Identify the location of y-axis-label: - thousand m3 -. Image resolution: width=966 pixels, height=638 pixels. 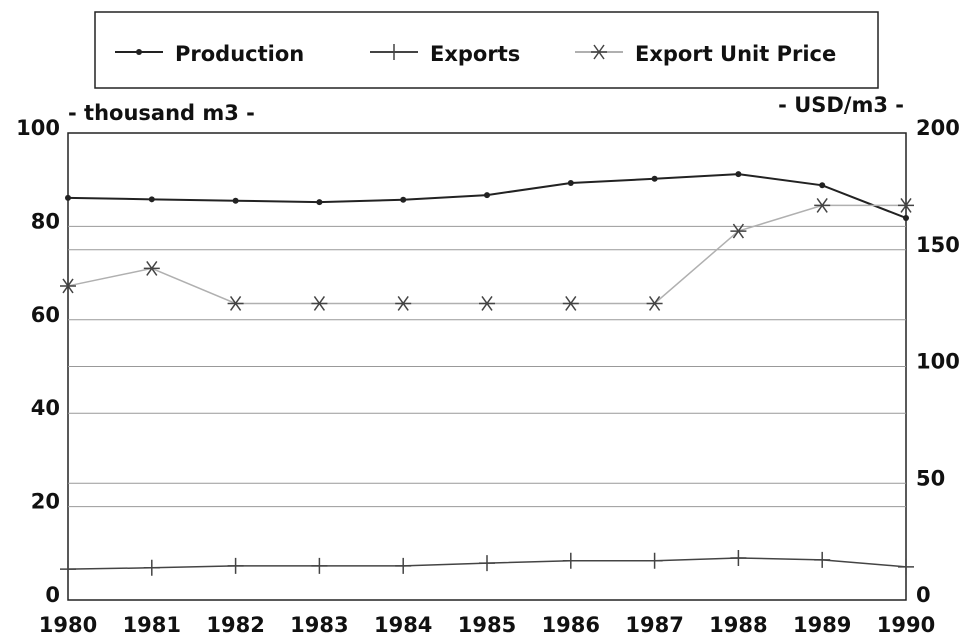
(161, 113).